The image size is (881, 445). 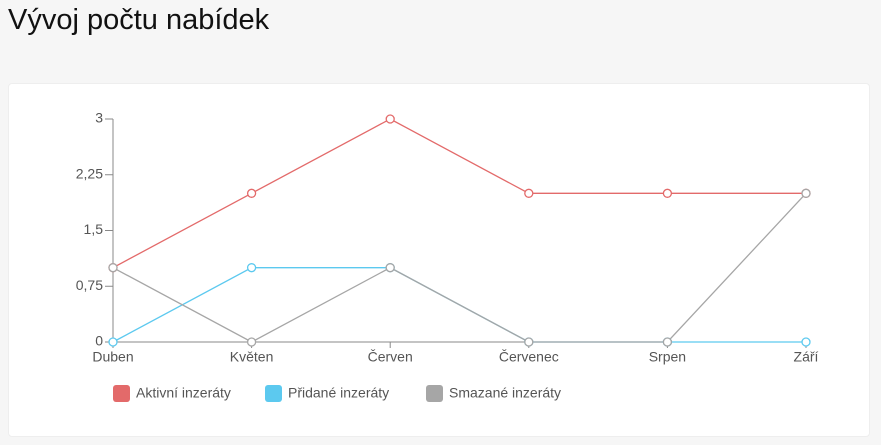 I want to click on legend-label: Přidané inzeráty, so click(x=338, y=393).